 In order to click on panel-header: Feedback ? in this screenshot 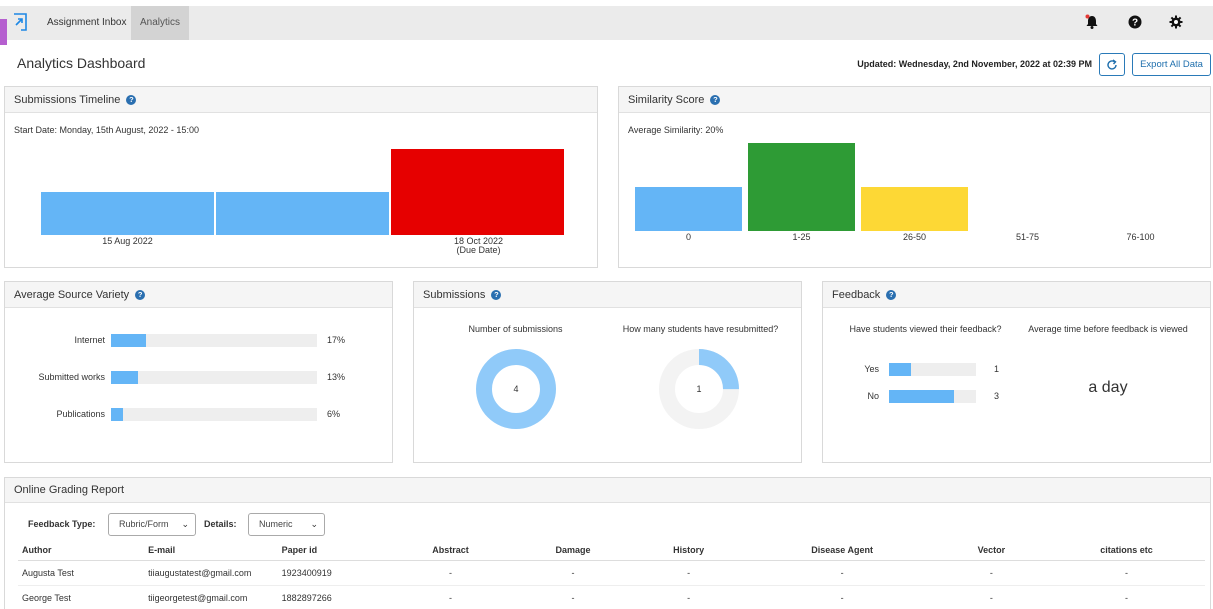, I will do `click(1016, 295)`.